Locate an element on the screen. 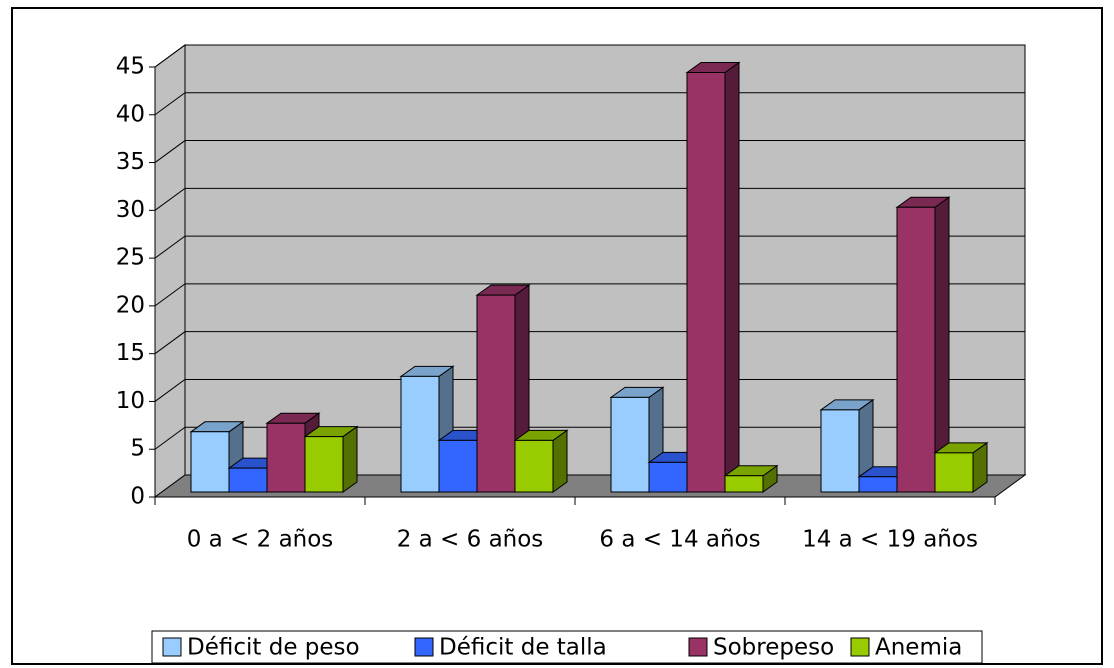 The width and height of the screenshot is (1114, 668). y-tick-label: 20 is located at coordinates (130, 305).